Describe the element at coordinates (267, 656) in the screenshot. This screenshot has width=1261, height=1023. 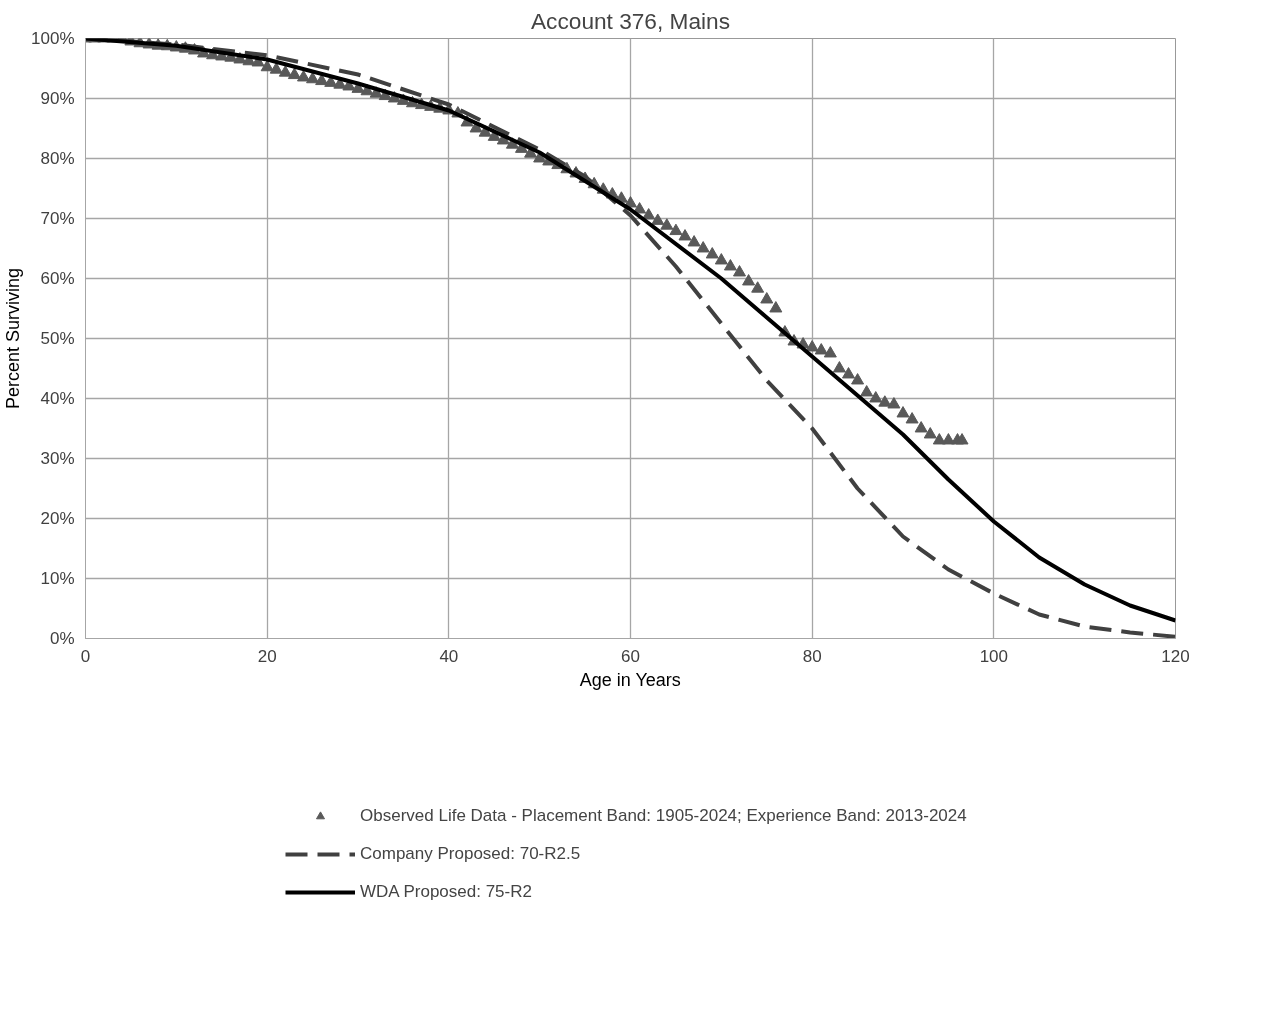
I see `x-tick-label: 20` at that location.